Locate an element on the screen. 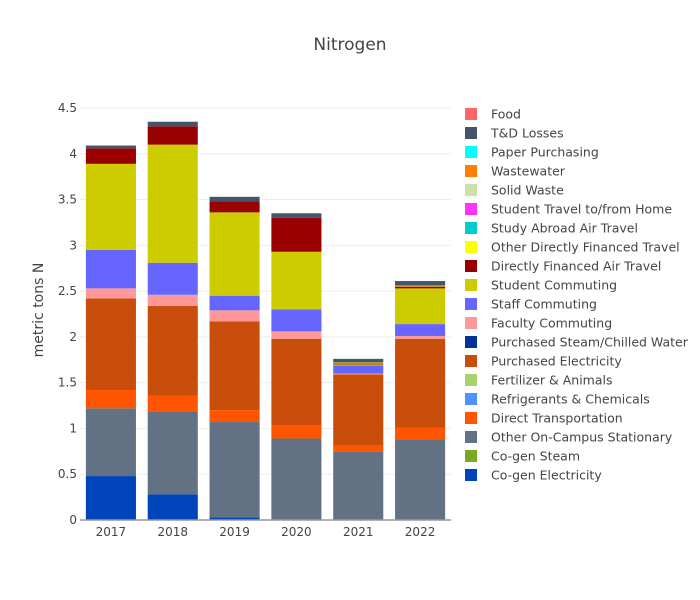 The image size is (700, 600). bar-segment-t-d-losses-2019 is located at coordinates (234, 199).